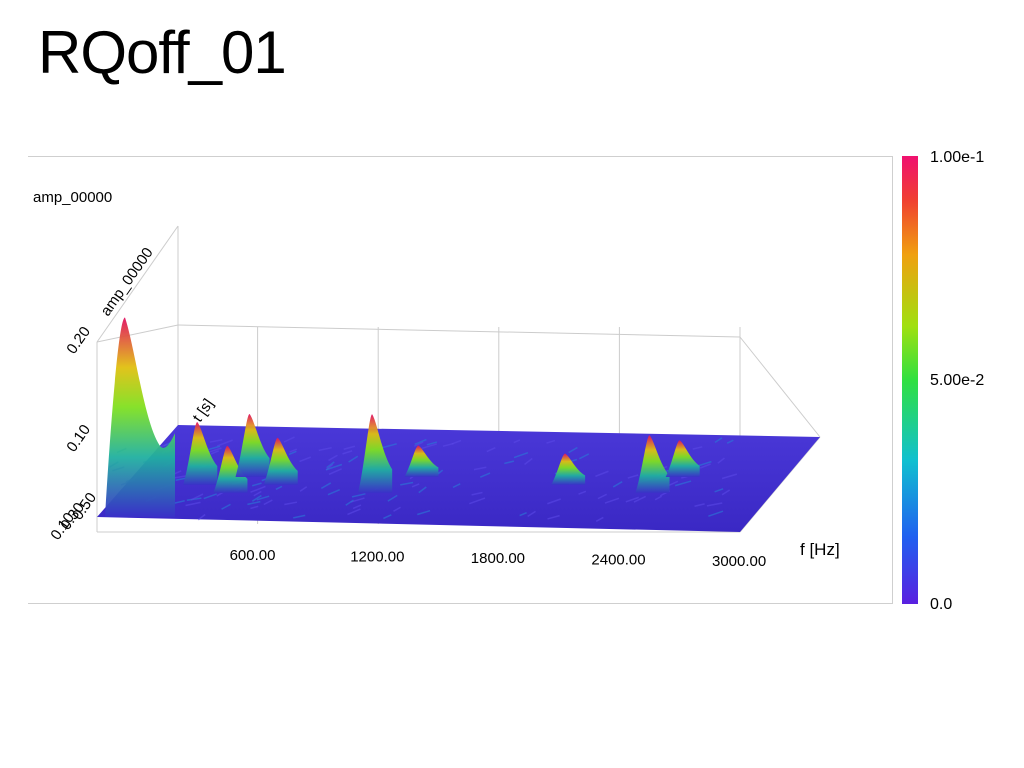  What do you see at coordinates (957, 157) in the screenshot?
I see `colorbar-max-label: 1.00e-1` at bounding box center [957, 157].